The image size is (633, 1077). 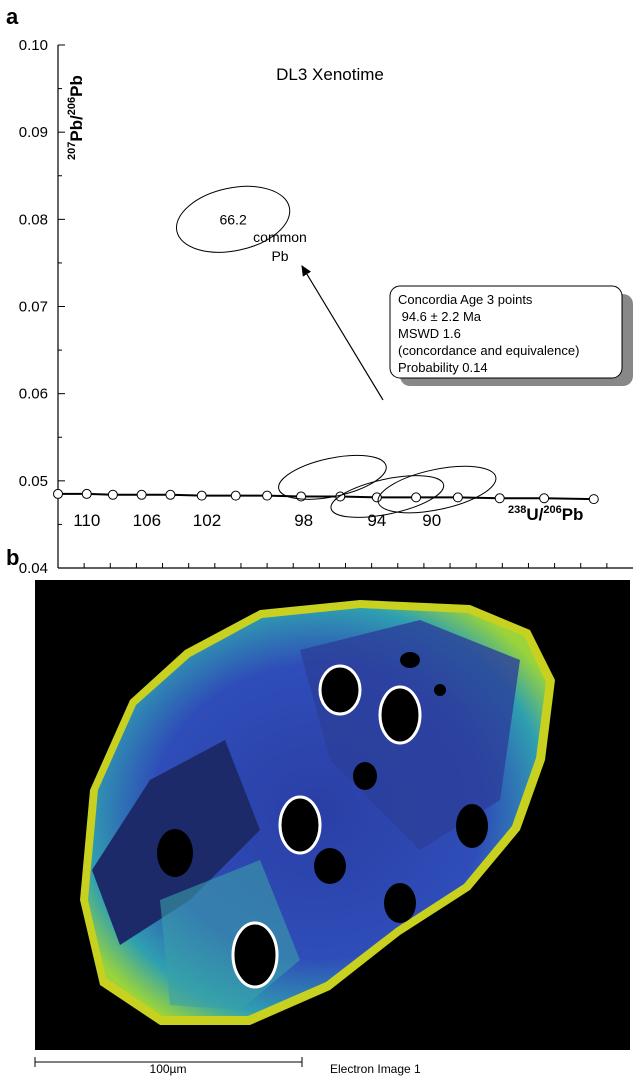 What do you see at coordinates (440, 316) in the screenshot?
I see `annotation-line: 94.6 ± 2.2 Ma` at bounding box center [440, 316].